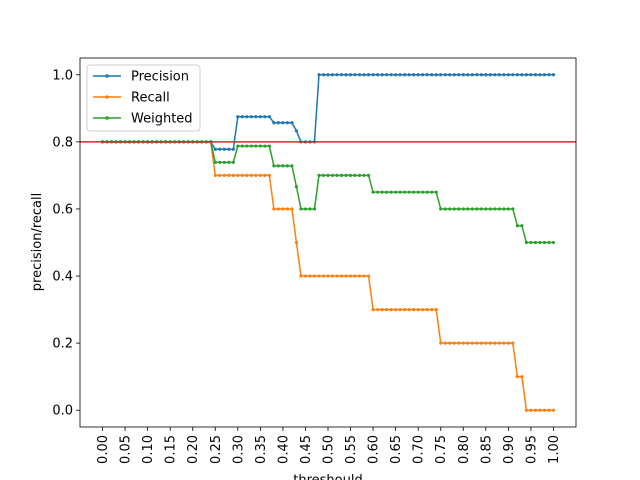 The image size is (640, 480). What do you see at coordinates (66, 243) in the screenshot?
I see `y-axis: 0.0 0.2 0.4 0.6 0.8 1.0` at bounding box center [66, 243].